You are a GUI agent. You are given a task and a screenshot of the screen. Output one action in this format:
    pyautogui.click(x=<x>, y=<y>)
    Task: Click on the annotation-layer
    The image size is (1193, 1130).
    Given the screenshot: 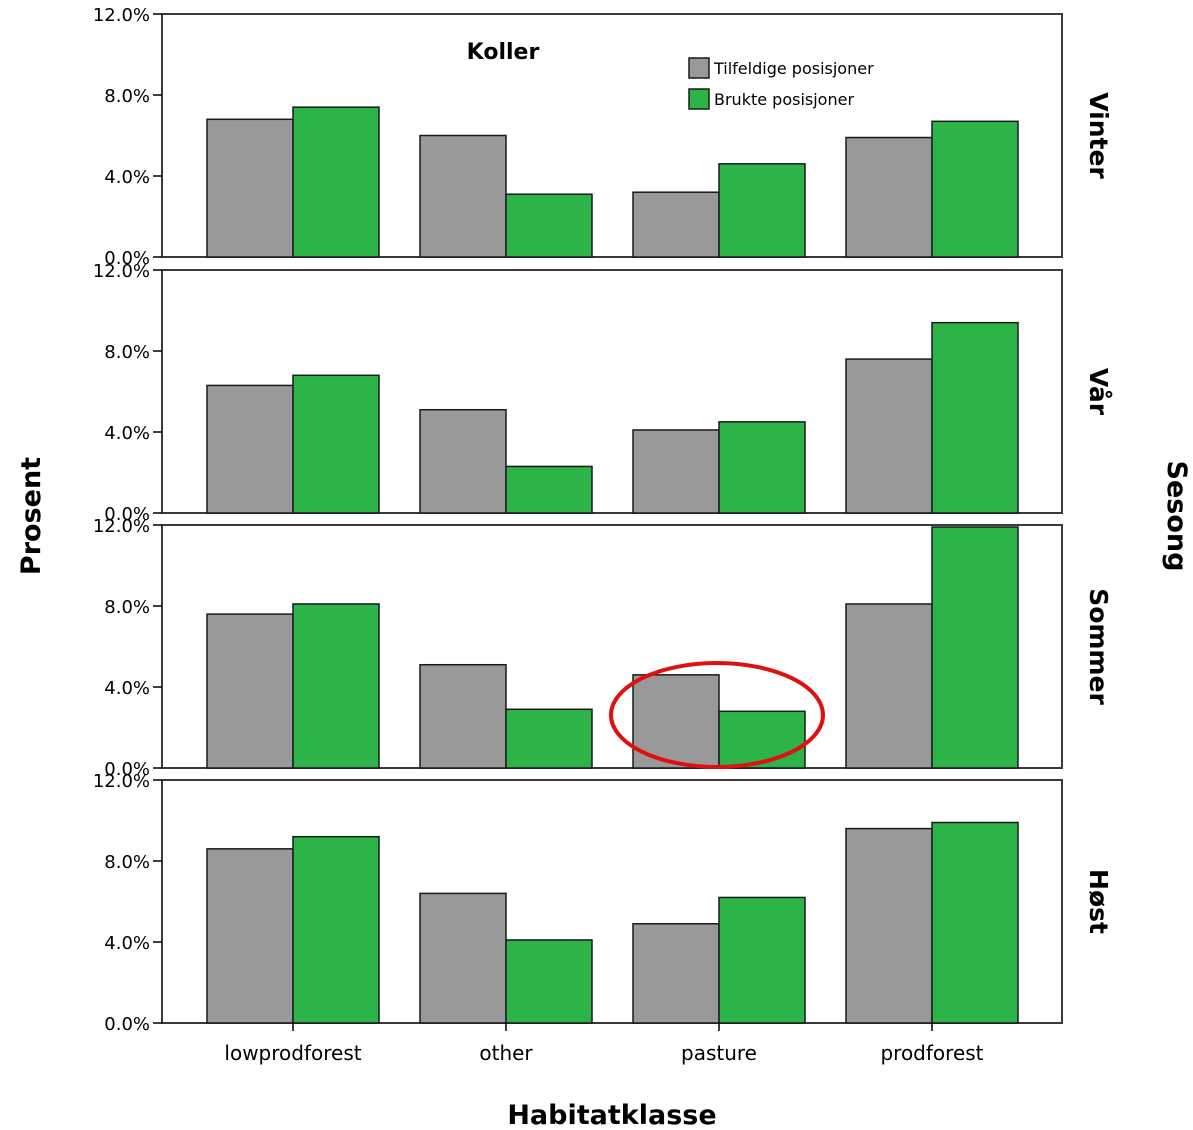 What is the action you would take?
    pyautogui.click(x=717, y=715)
    